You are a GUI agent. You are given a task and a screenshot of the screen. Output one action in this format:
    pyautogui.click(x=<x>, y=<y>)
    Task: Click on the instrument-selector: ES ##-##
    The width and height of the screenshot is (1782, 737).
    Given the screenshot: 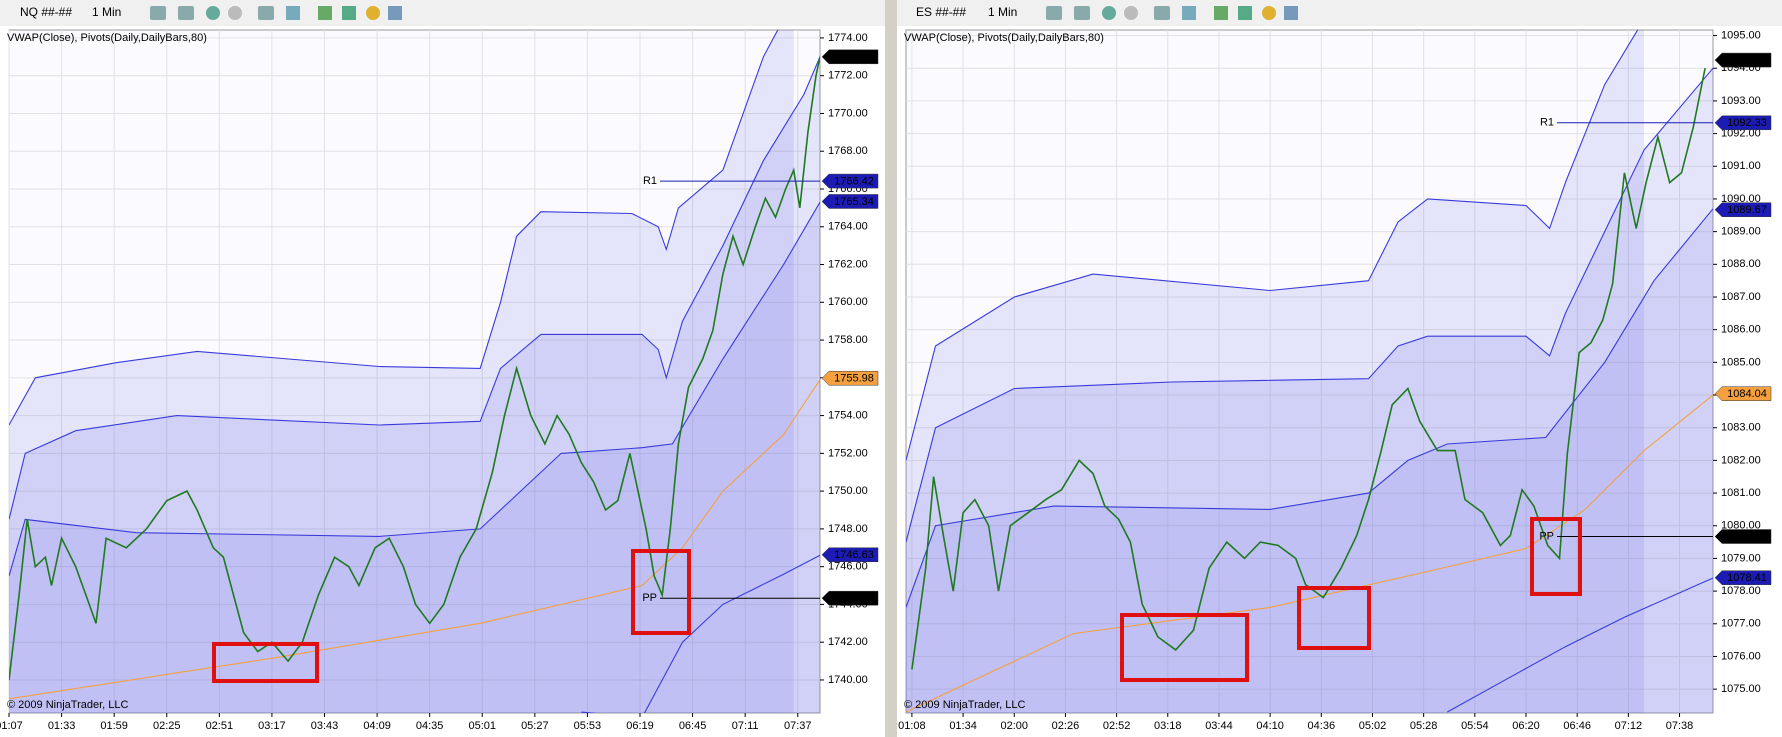 What is the action you would take?
    pyautogui.click(x=941, y=12)
    